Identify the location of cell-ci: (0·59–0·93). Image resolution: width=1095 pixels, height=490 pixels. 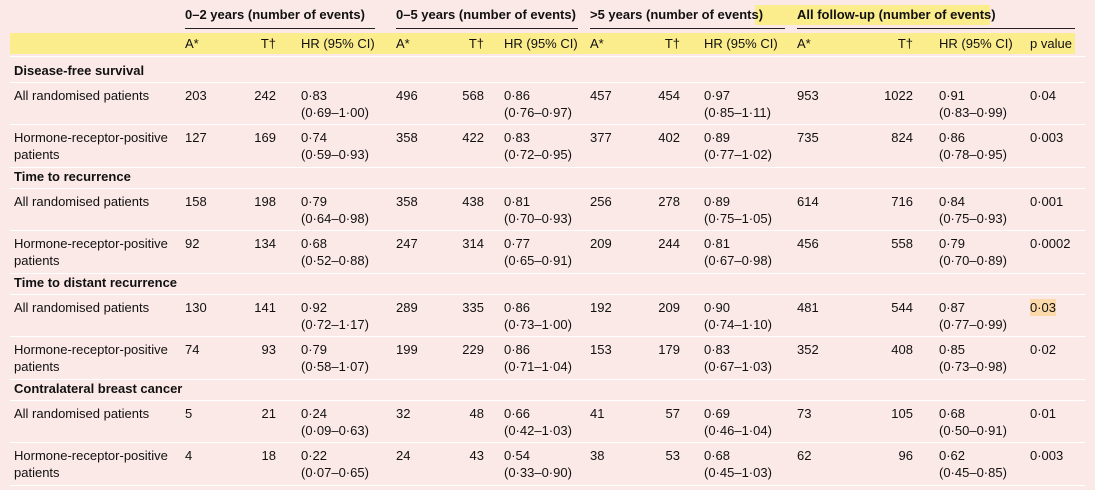
(335, 154).